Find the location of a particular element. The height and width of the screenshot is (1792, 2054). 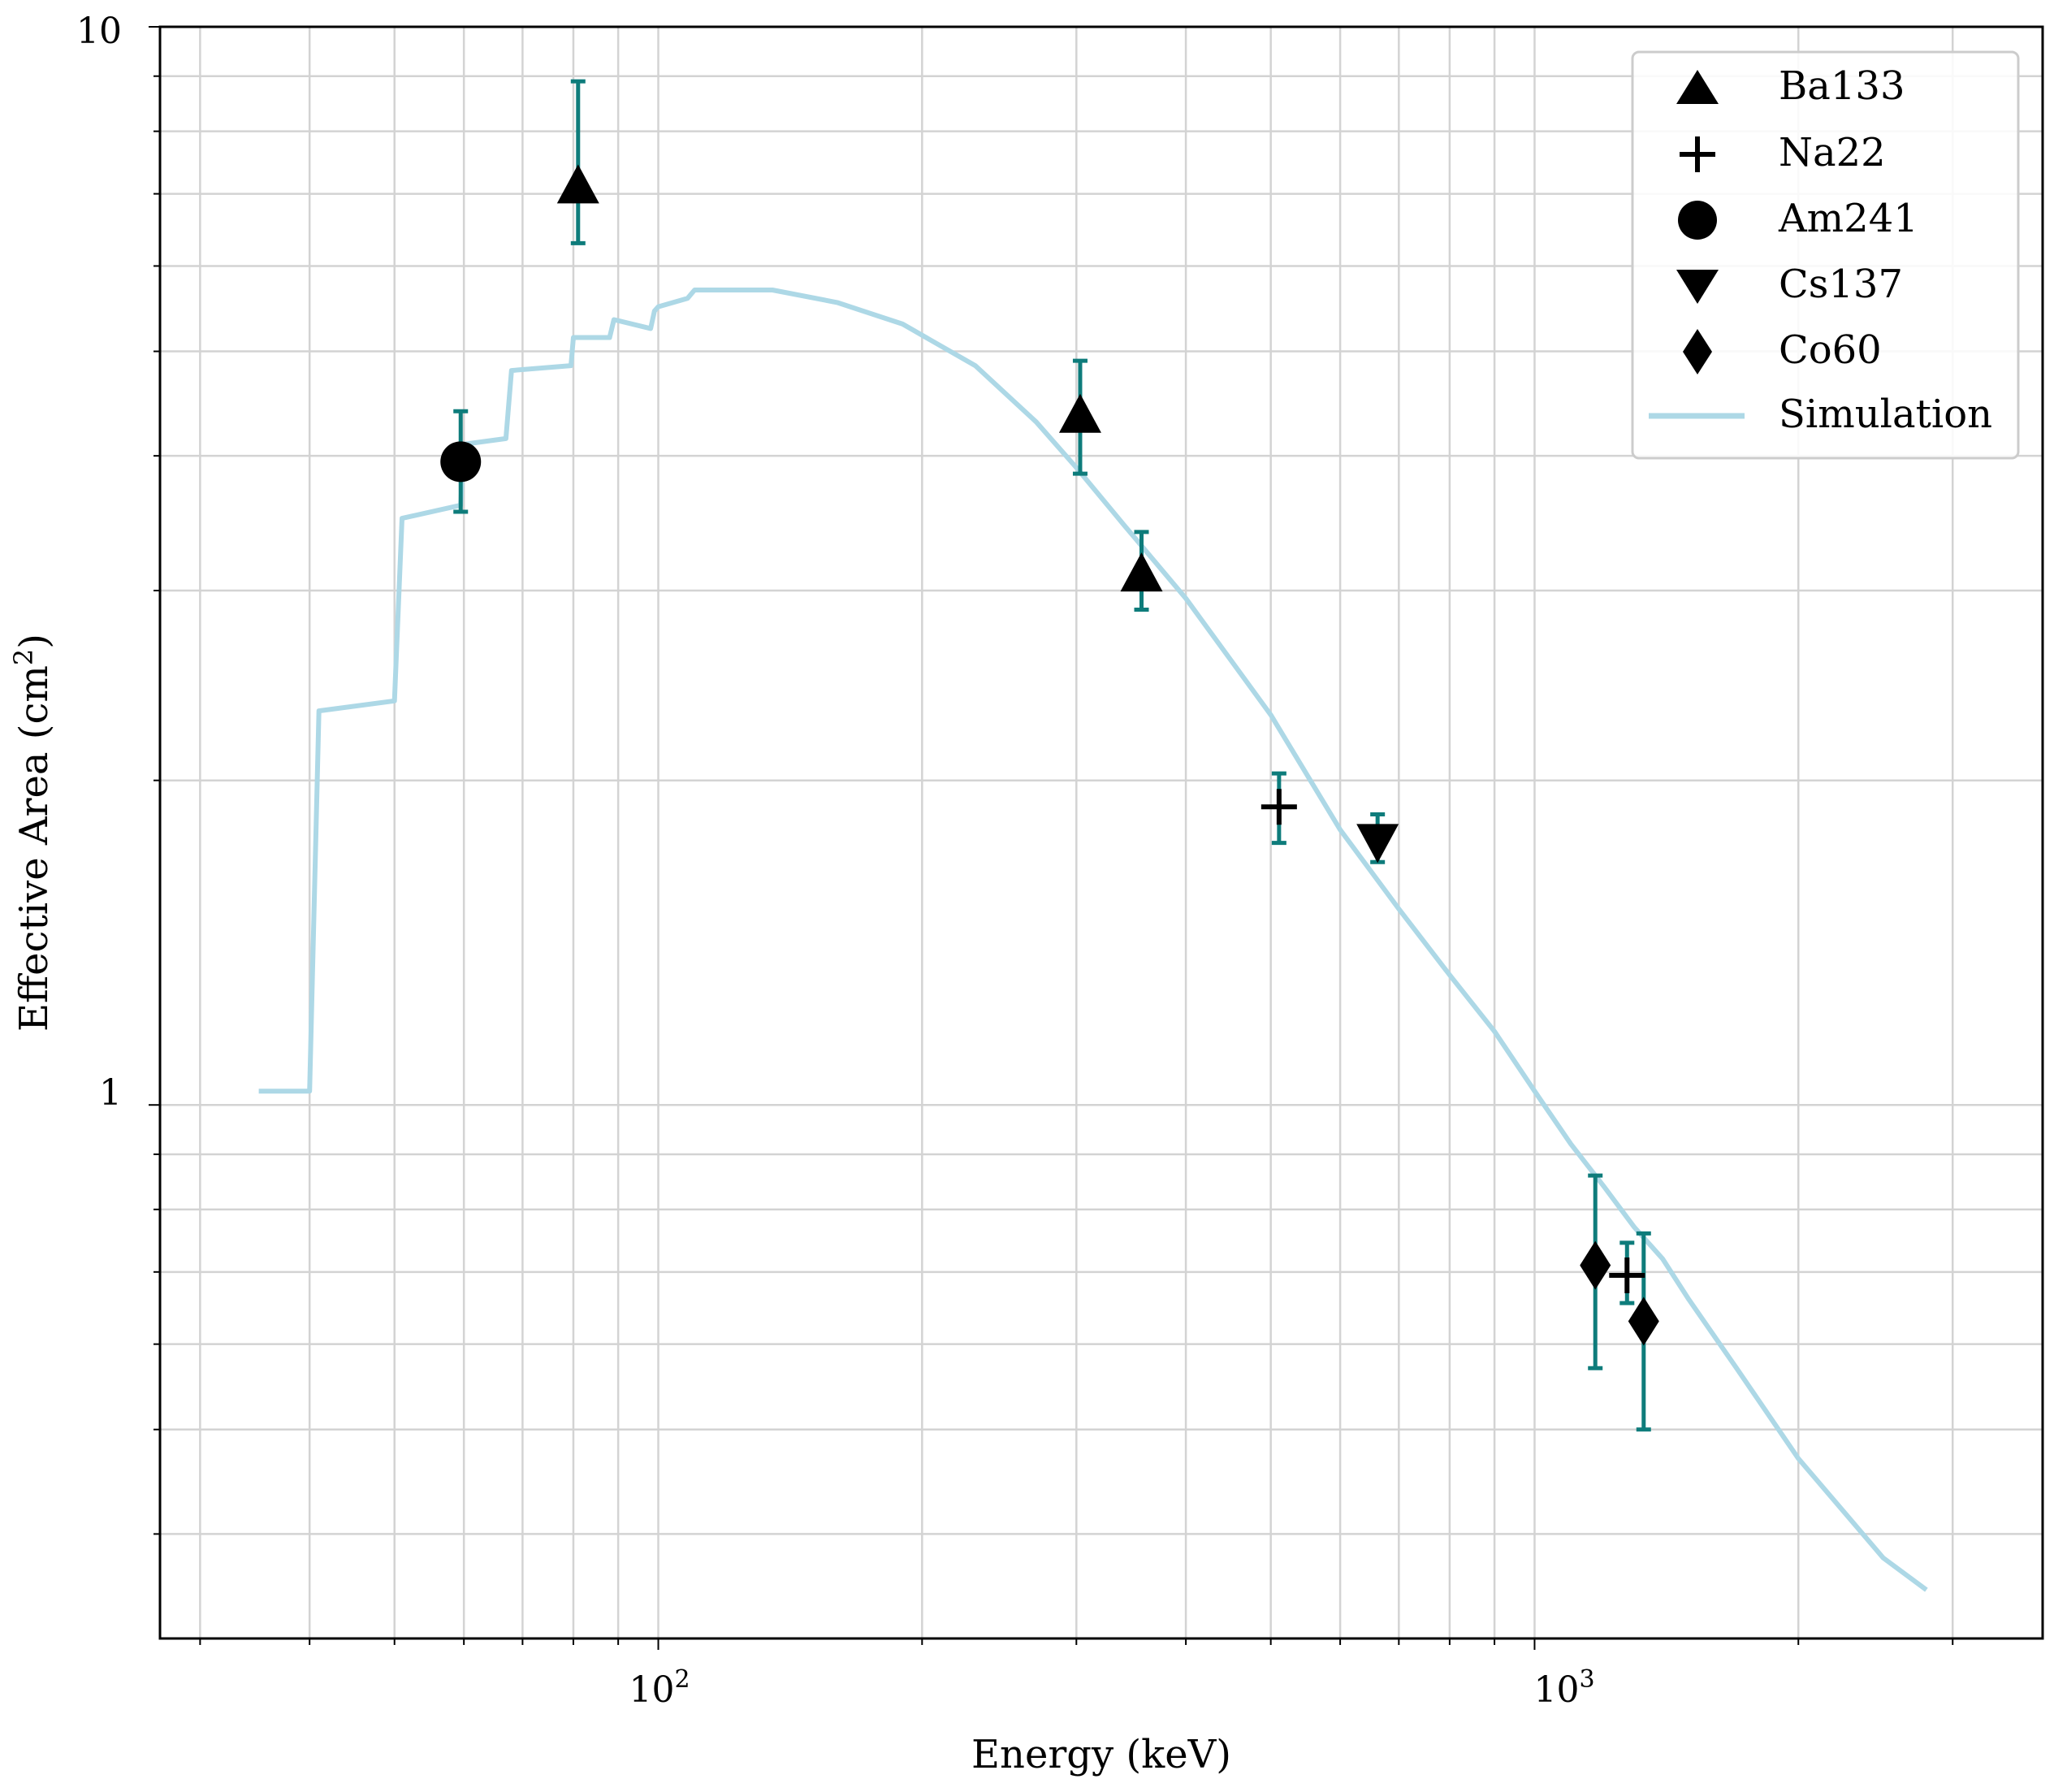

legend-entry-simulation: Simulation is located at coordinates (1820, 414).